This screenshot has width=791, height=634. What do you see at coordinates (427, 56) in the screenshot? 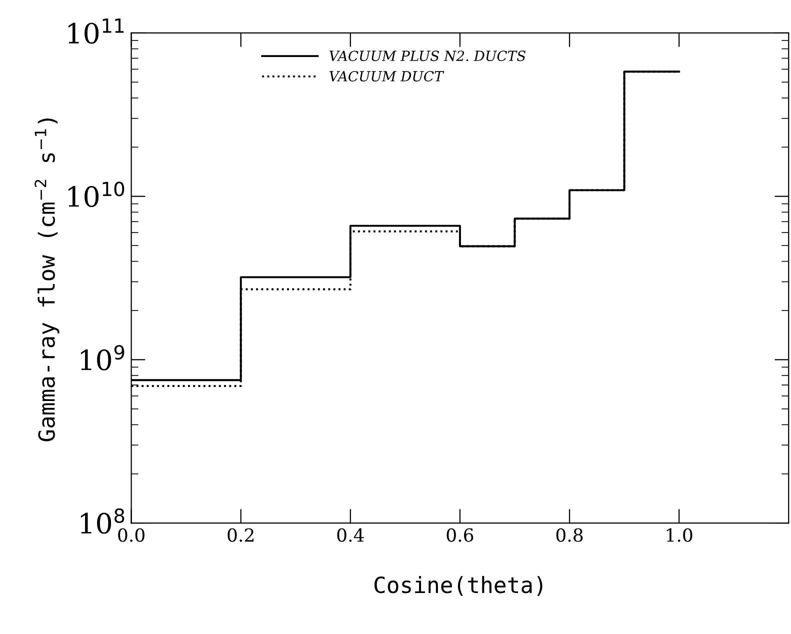
I see `legend-label: VACUUM PLUS N2. DUCTS` at bounding box center [427, 56].